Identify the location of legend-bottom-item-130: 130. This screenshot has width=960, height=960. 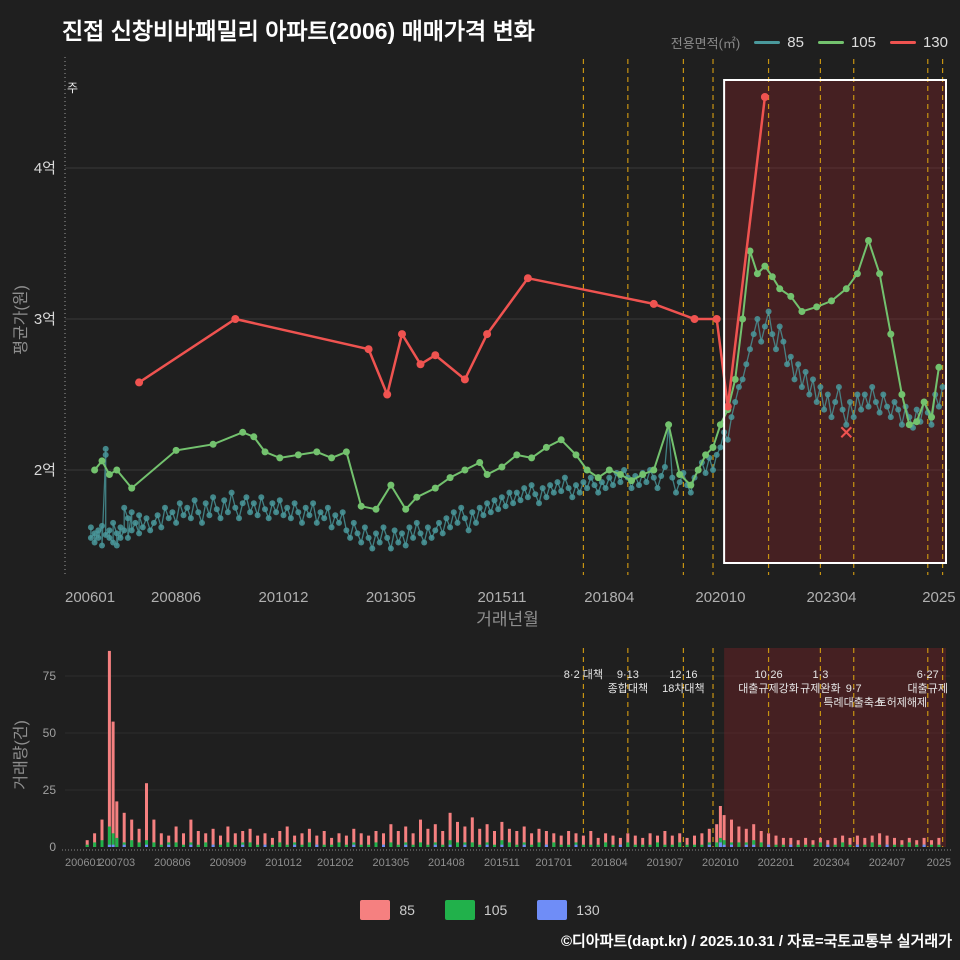
(568, 910).